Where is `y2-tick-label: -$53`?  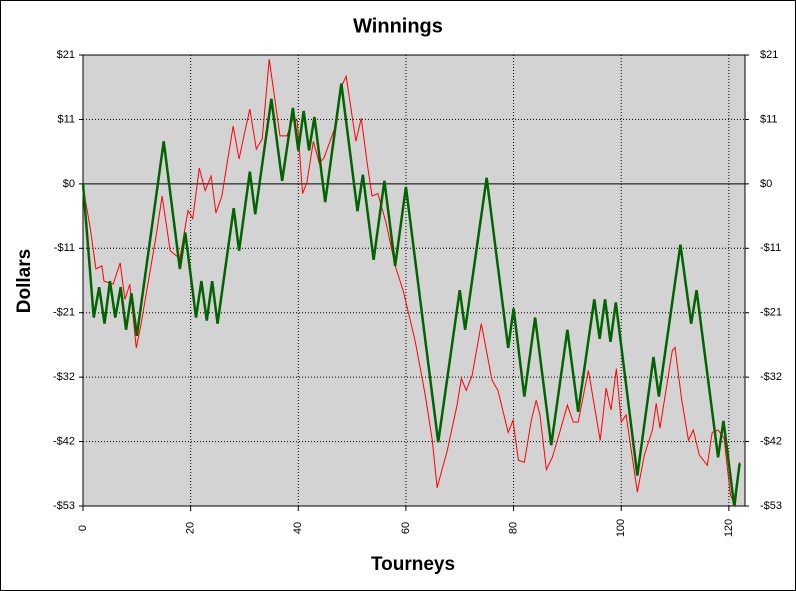
y2-tick-label: -$53 is located at coordinates (771, 506).